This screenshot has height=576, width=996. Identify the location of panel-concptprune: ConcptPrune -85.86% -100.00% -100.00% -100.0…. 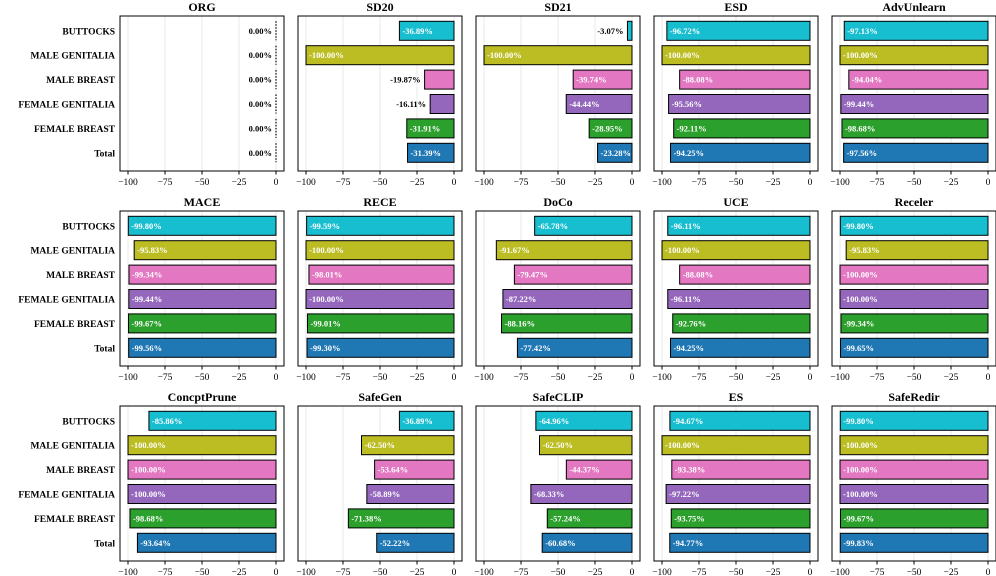
(151, 483).